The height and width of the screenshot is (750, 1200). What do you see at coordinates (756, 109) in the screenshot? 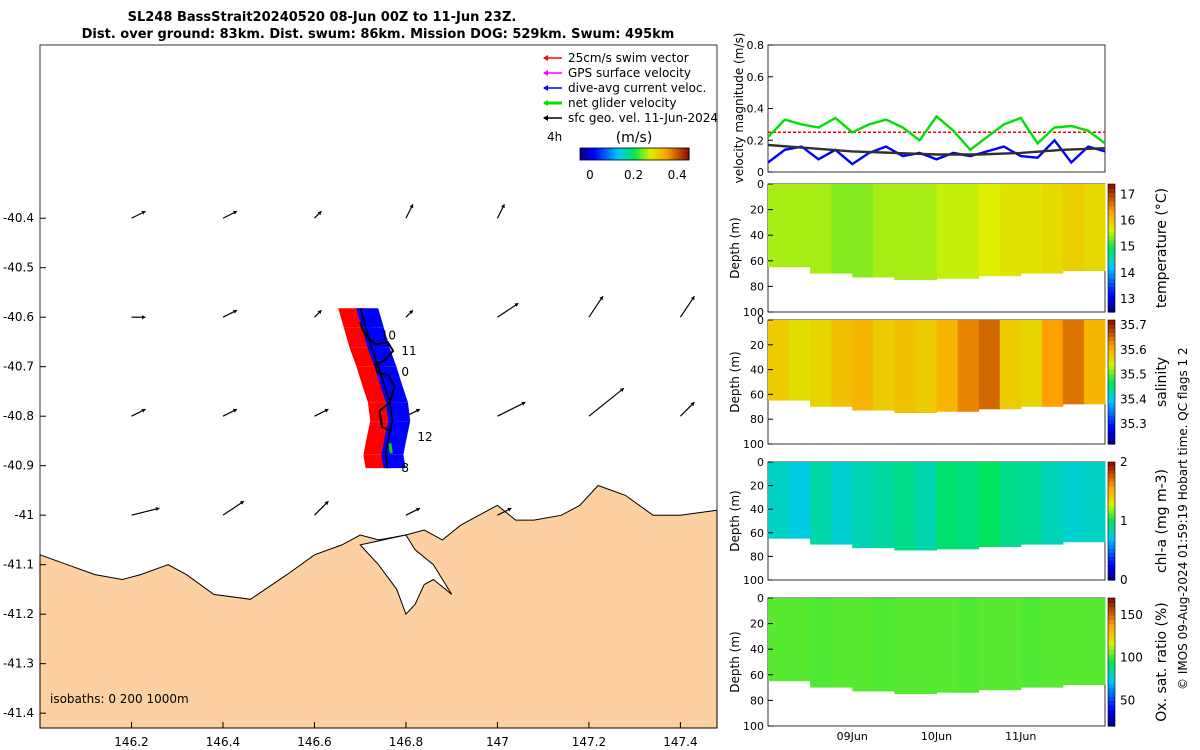
I see `vel-y-tick-label: 0.4` at bounding box center [756, 109].